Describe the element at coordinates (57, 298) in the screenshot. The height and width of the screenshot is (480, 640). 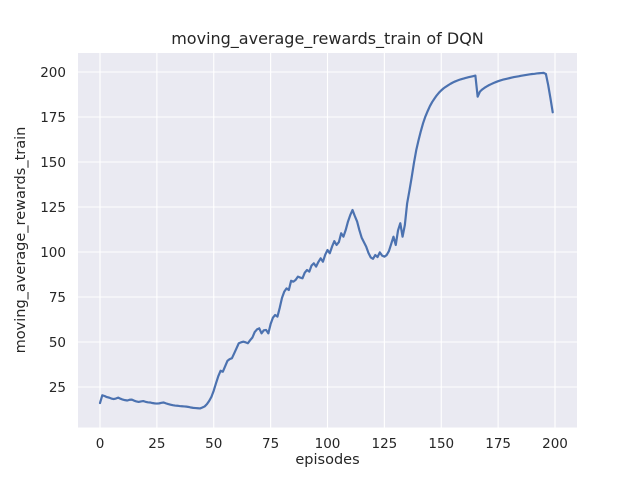
I see `y-tick-label: 75` at that location.